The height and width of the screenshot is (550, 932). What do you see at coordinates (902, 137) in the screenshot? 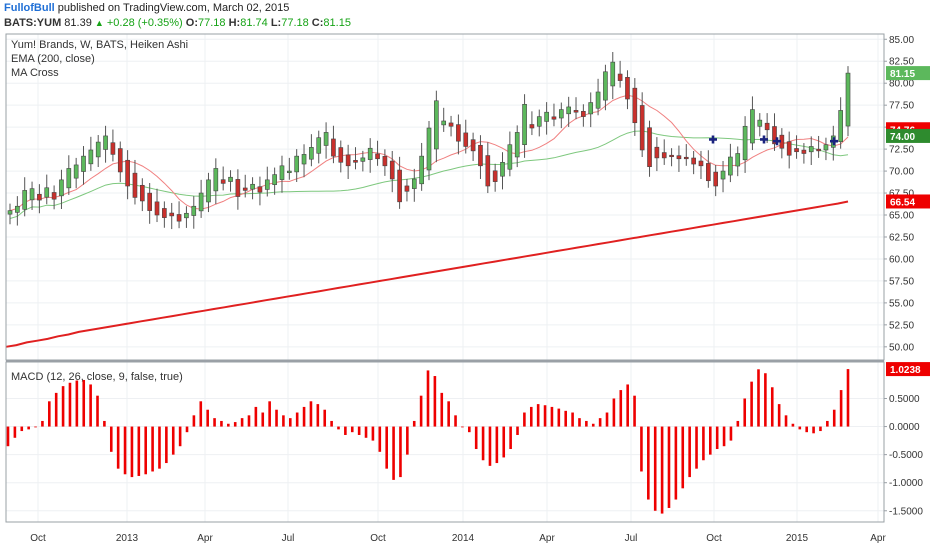
I see `price-tag-text: 74.00` at bounding box center [902, 137].